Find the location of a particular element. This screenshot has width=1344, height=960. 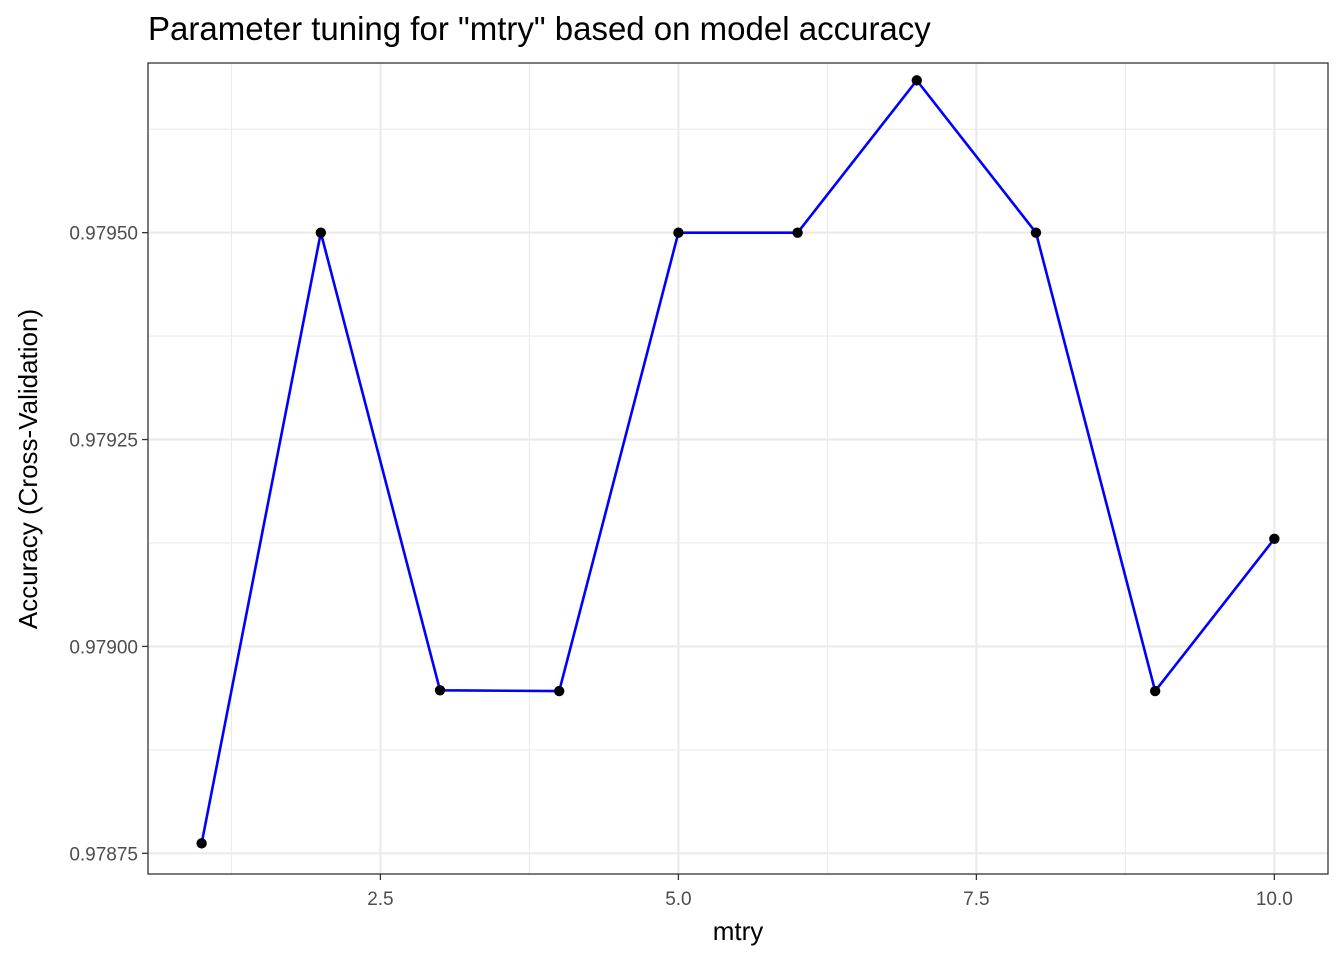

y-tick-label: 0.97900 is located at coordinates (103, 647).